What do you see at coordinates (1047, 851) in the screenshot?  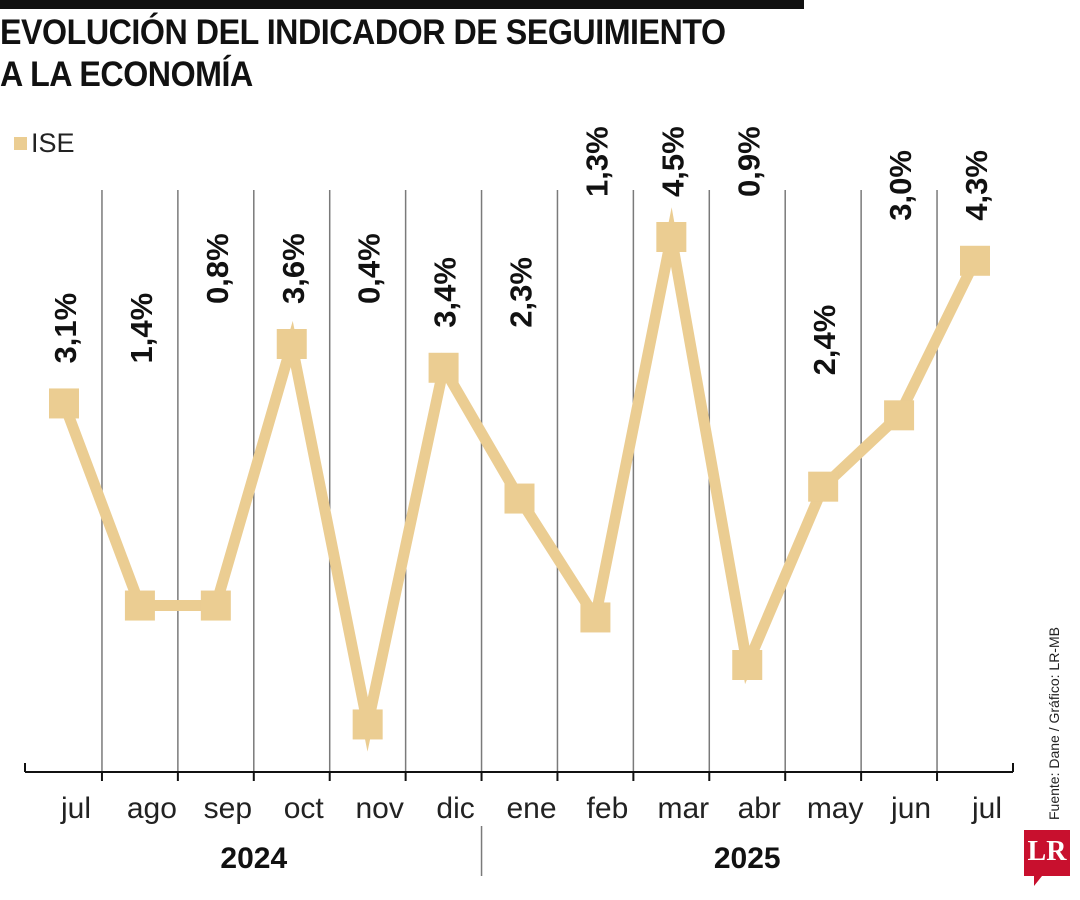 I see `logo-text: LR` at bounding box center [1047, 851].